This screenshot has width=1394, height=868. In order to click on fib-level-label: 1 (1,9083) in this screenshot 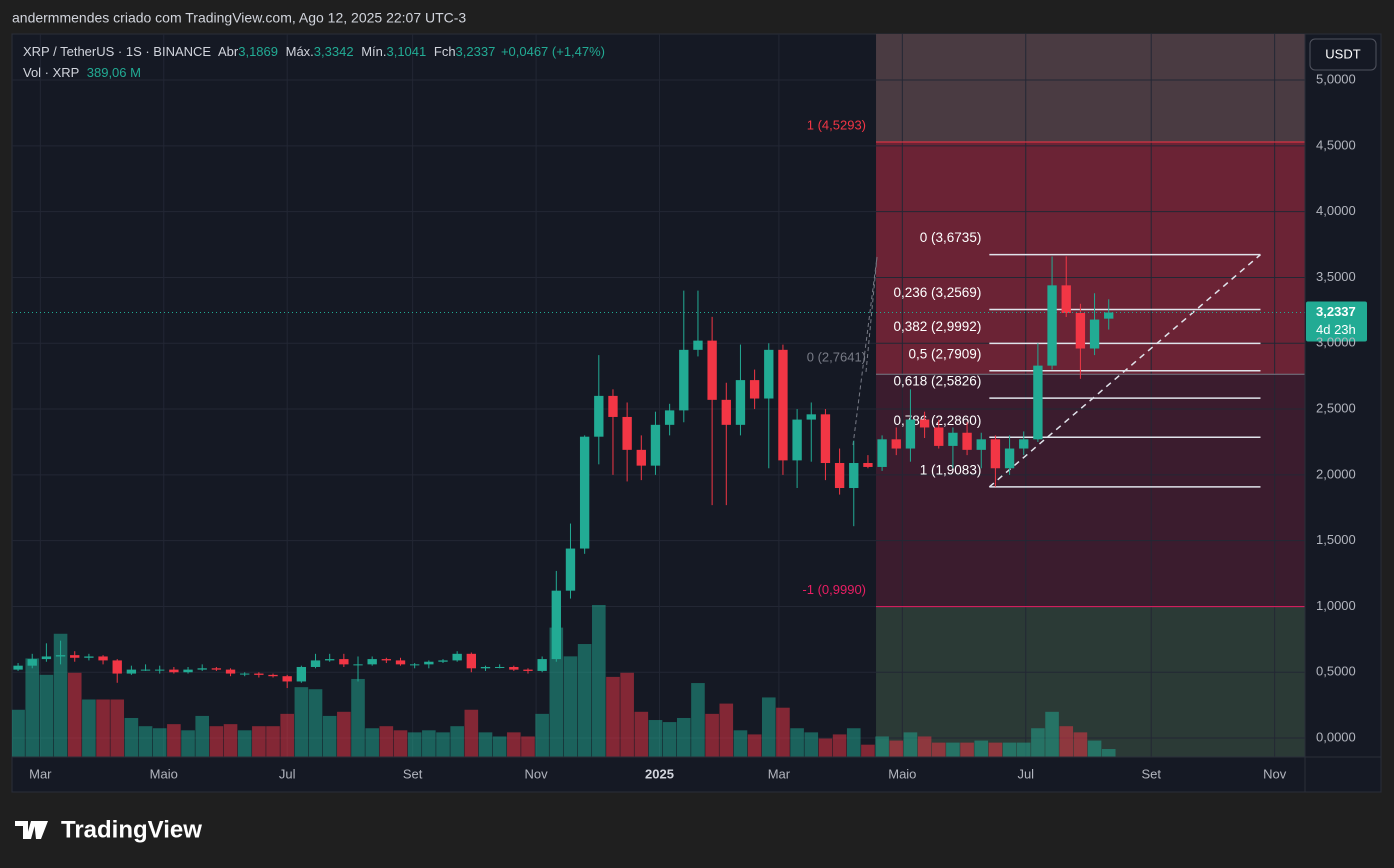, I will do `click(951, 469)`.